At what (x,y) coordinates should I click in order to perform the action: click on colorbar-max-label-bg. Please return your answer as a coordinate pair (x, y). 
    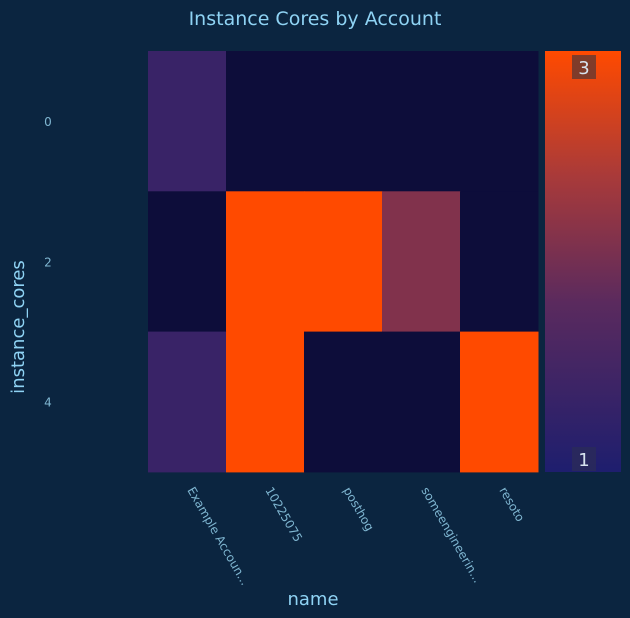
    Looking at the image, I should click on (584, 67).